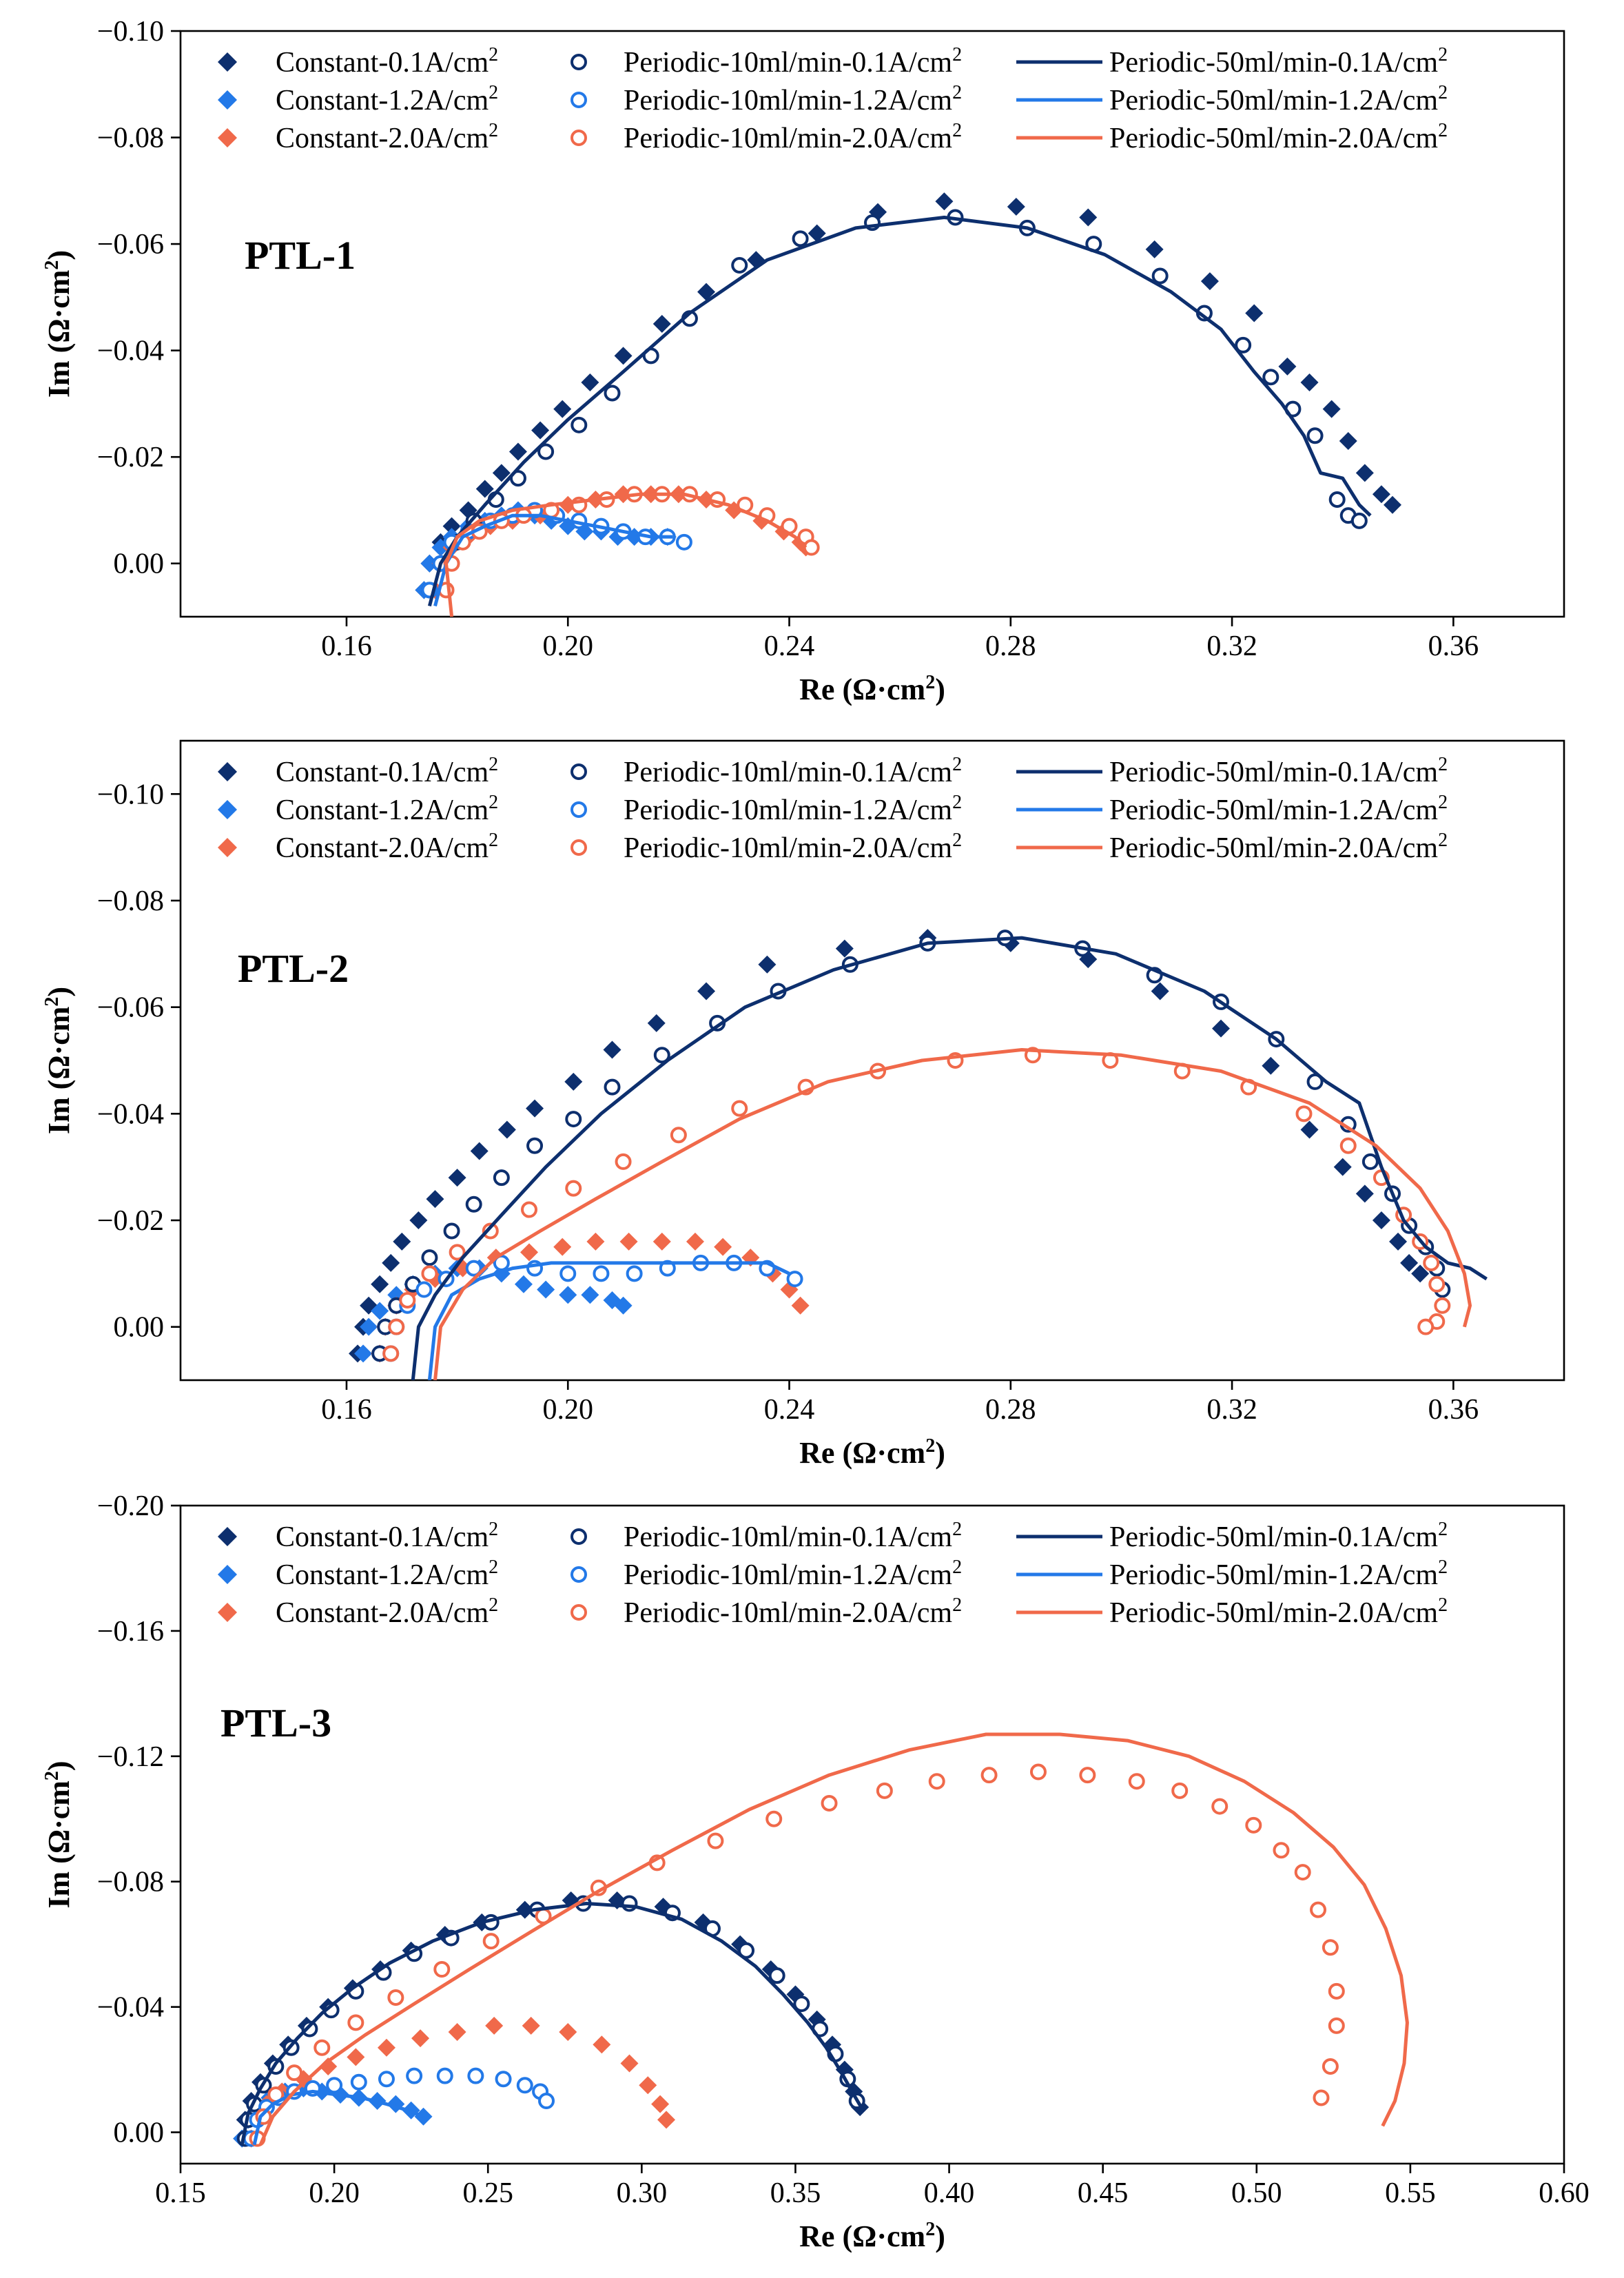  I want to click on panel-label: PTL-3, so click(275, 1723).